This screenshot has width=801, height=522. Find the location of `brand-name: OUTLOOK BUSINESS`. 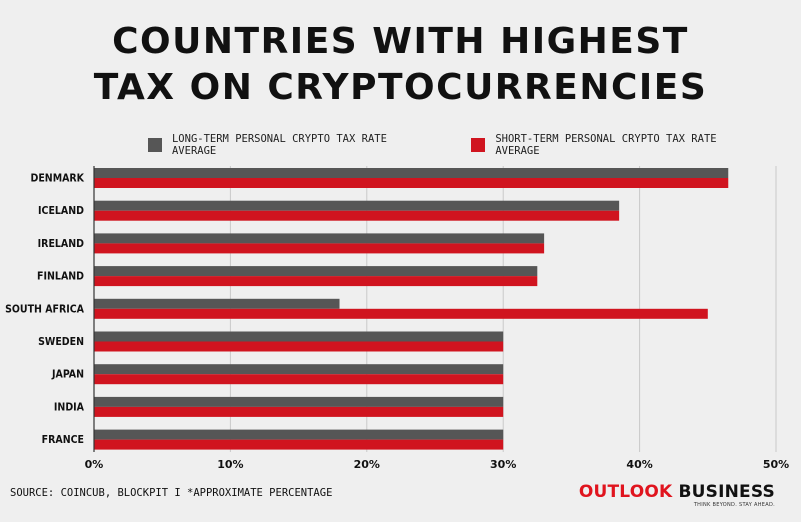

brand-name: OUTLOOK BUSINESS is located at coordinates (675, 492).